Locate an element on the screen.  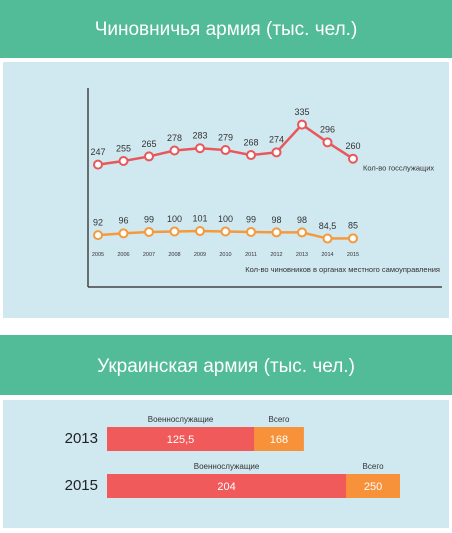
data-label: 278 is located at coordinates (174, 138).